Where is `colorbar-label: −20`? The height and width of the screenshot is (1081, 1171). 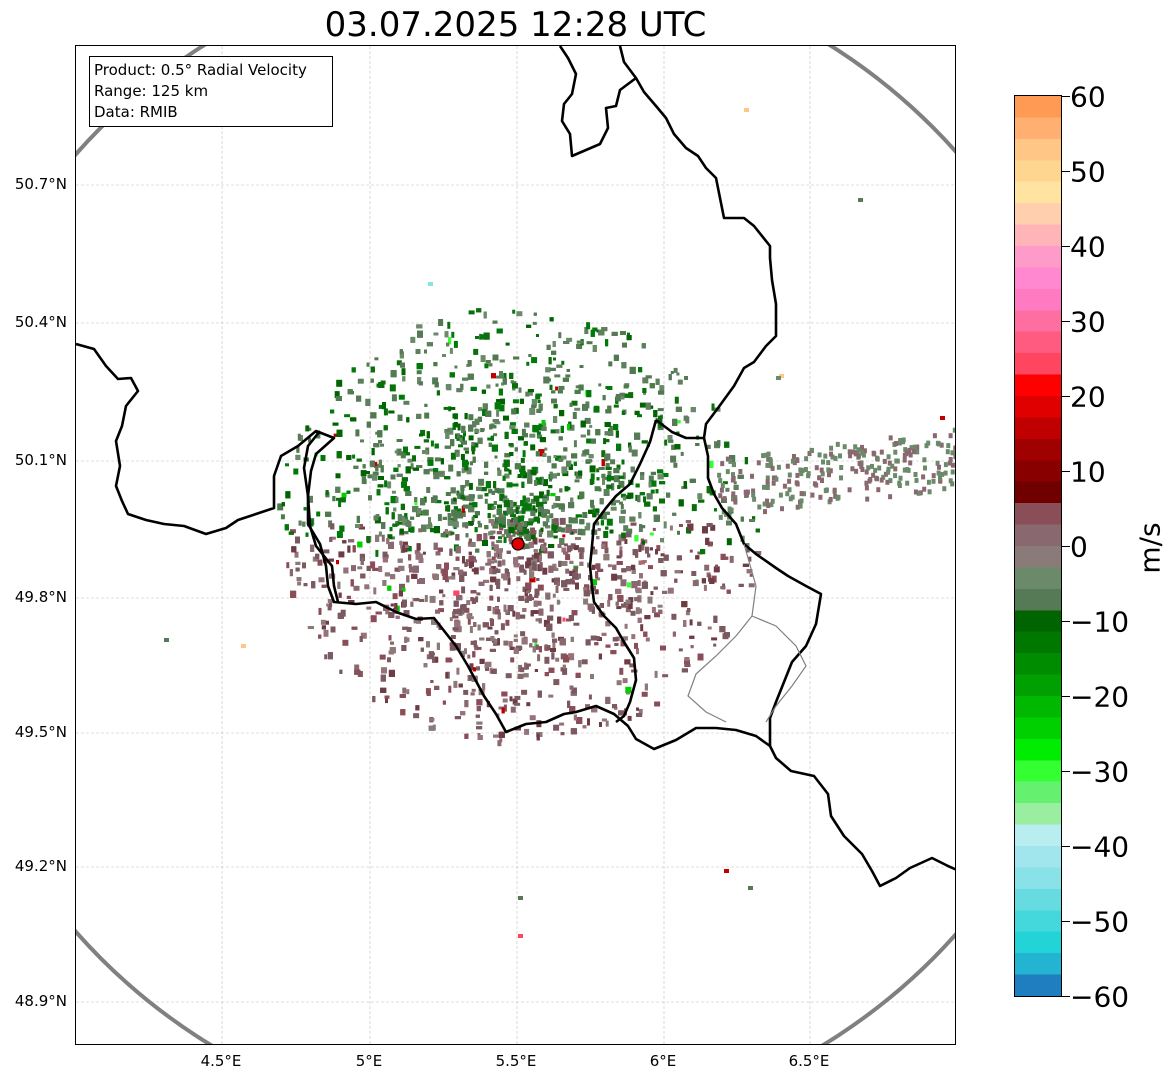 colorbar-label: −20 is located at coordinates (1100, 697).